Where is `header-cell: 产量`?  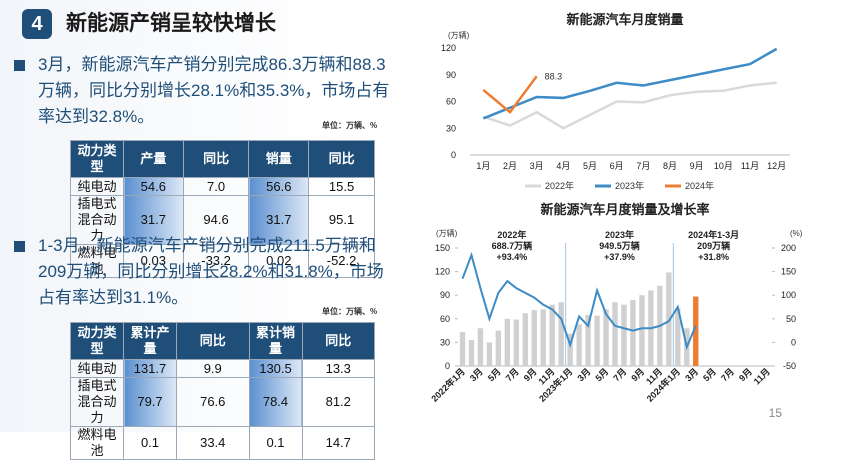
header-cell: 产量 is located at coordinates (153, 159).